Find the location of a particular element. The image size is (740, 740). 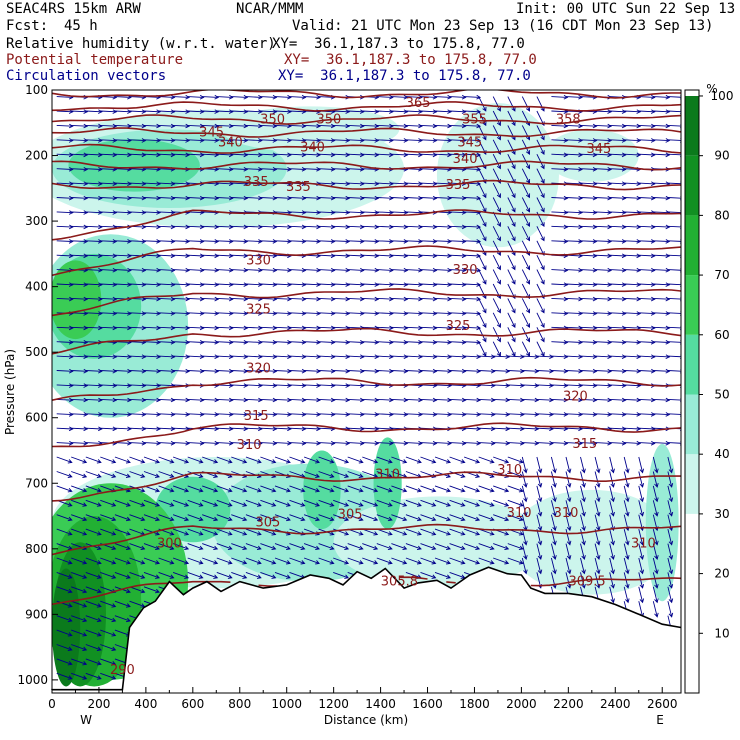

y-tick-label: 300 is located at coordinates (36, 221).